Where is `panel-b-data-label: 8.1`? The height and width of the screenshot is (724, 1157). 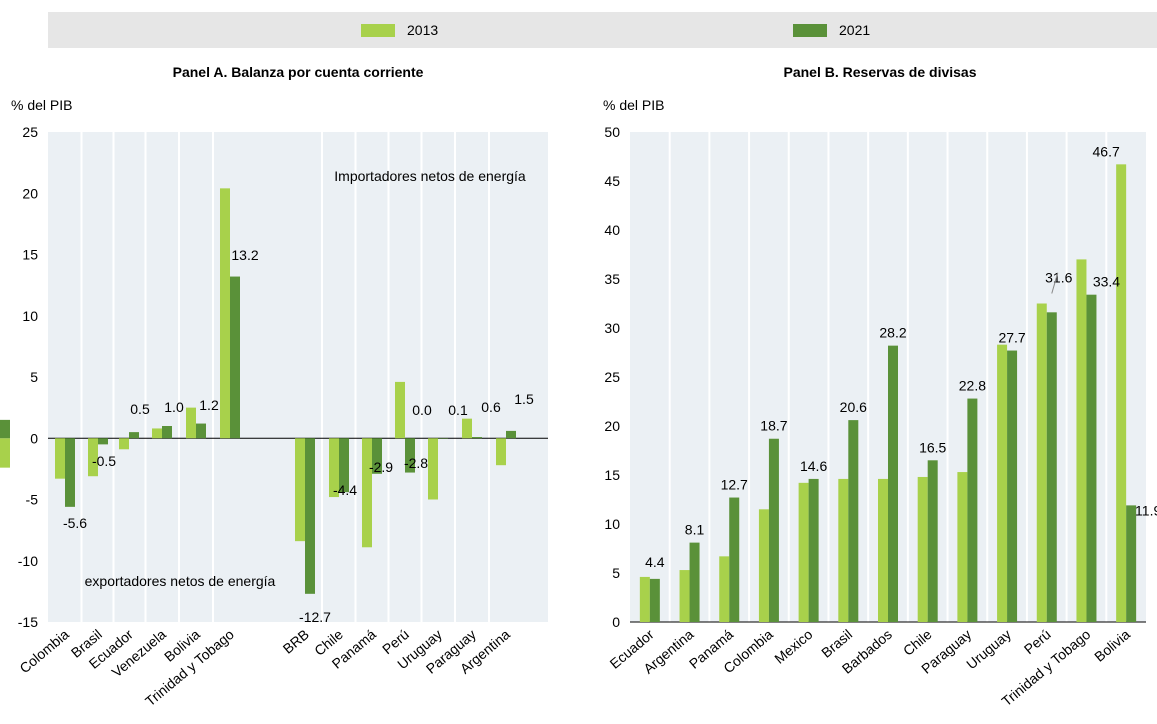 panel-b-data-label: 8.1 is located at coordinates (695, 530).